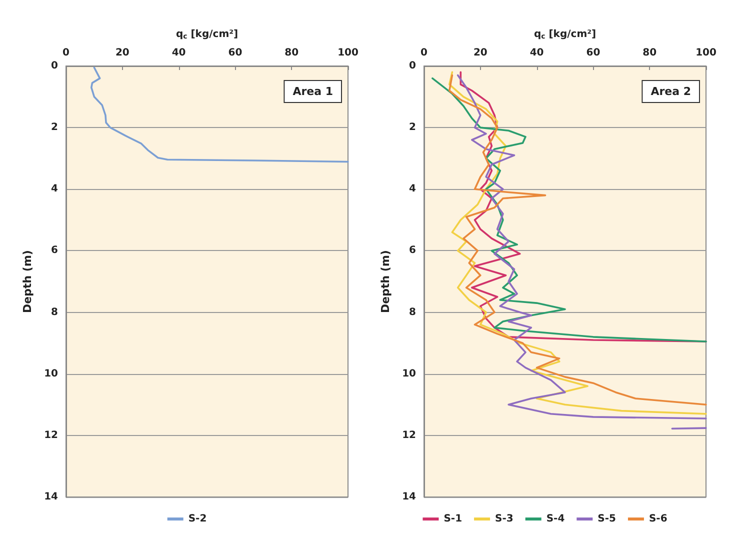 This screenshot has height=545, width=732. Describe the element at coordinates (313, 91) in the screenshot. I see `annotation: Area 1` at that location.